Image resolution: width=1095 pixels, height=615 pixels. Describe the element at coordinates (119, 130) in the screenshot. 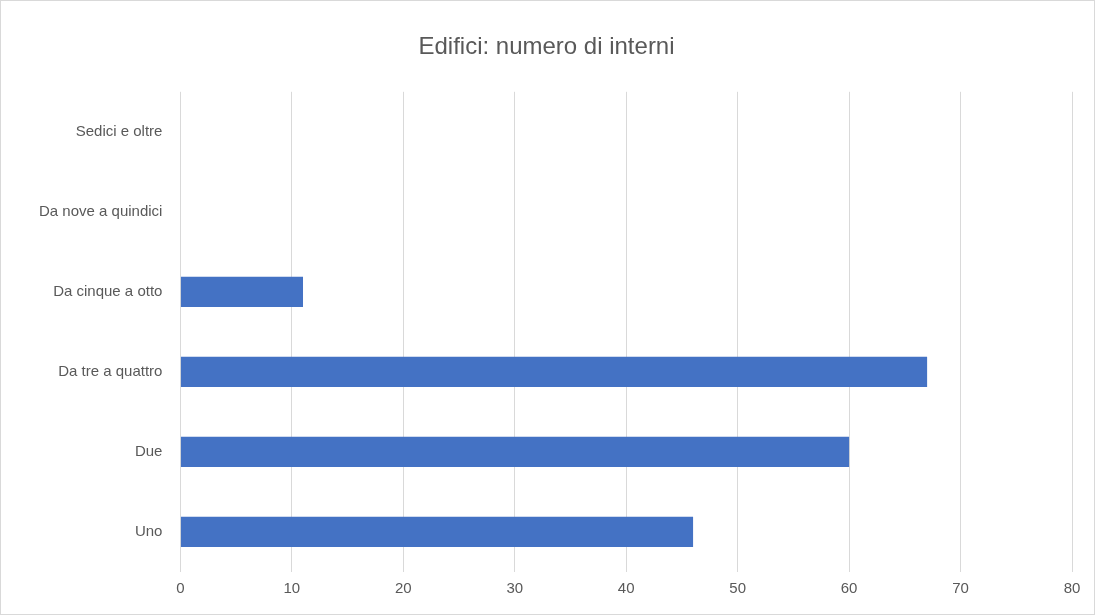

I see `y-tick-label: Sedici e oltre` at that location.